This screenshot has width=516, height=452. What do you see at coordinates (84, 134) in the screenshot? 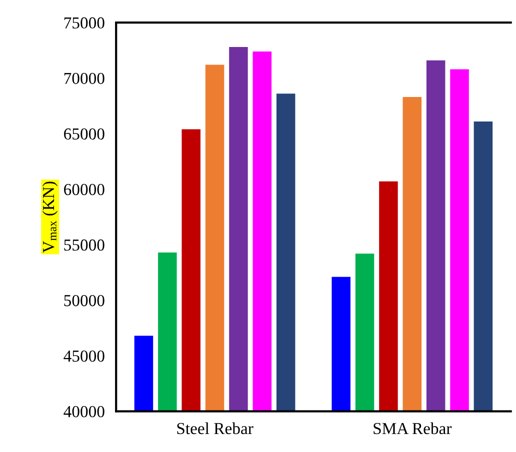
I see `y-tick-label: 65000` at bounding box center [84, 134].